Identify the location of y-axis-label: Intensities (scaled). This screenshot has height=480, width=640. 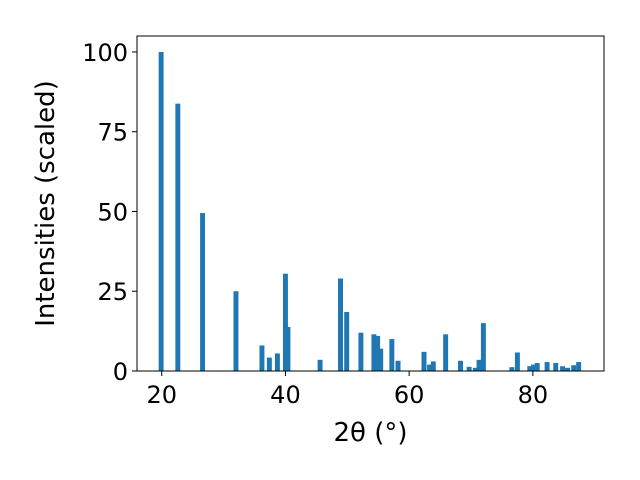
(46, 203).